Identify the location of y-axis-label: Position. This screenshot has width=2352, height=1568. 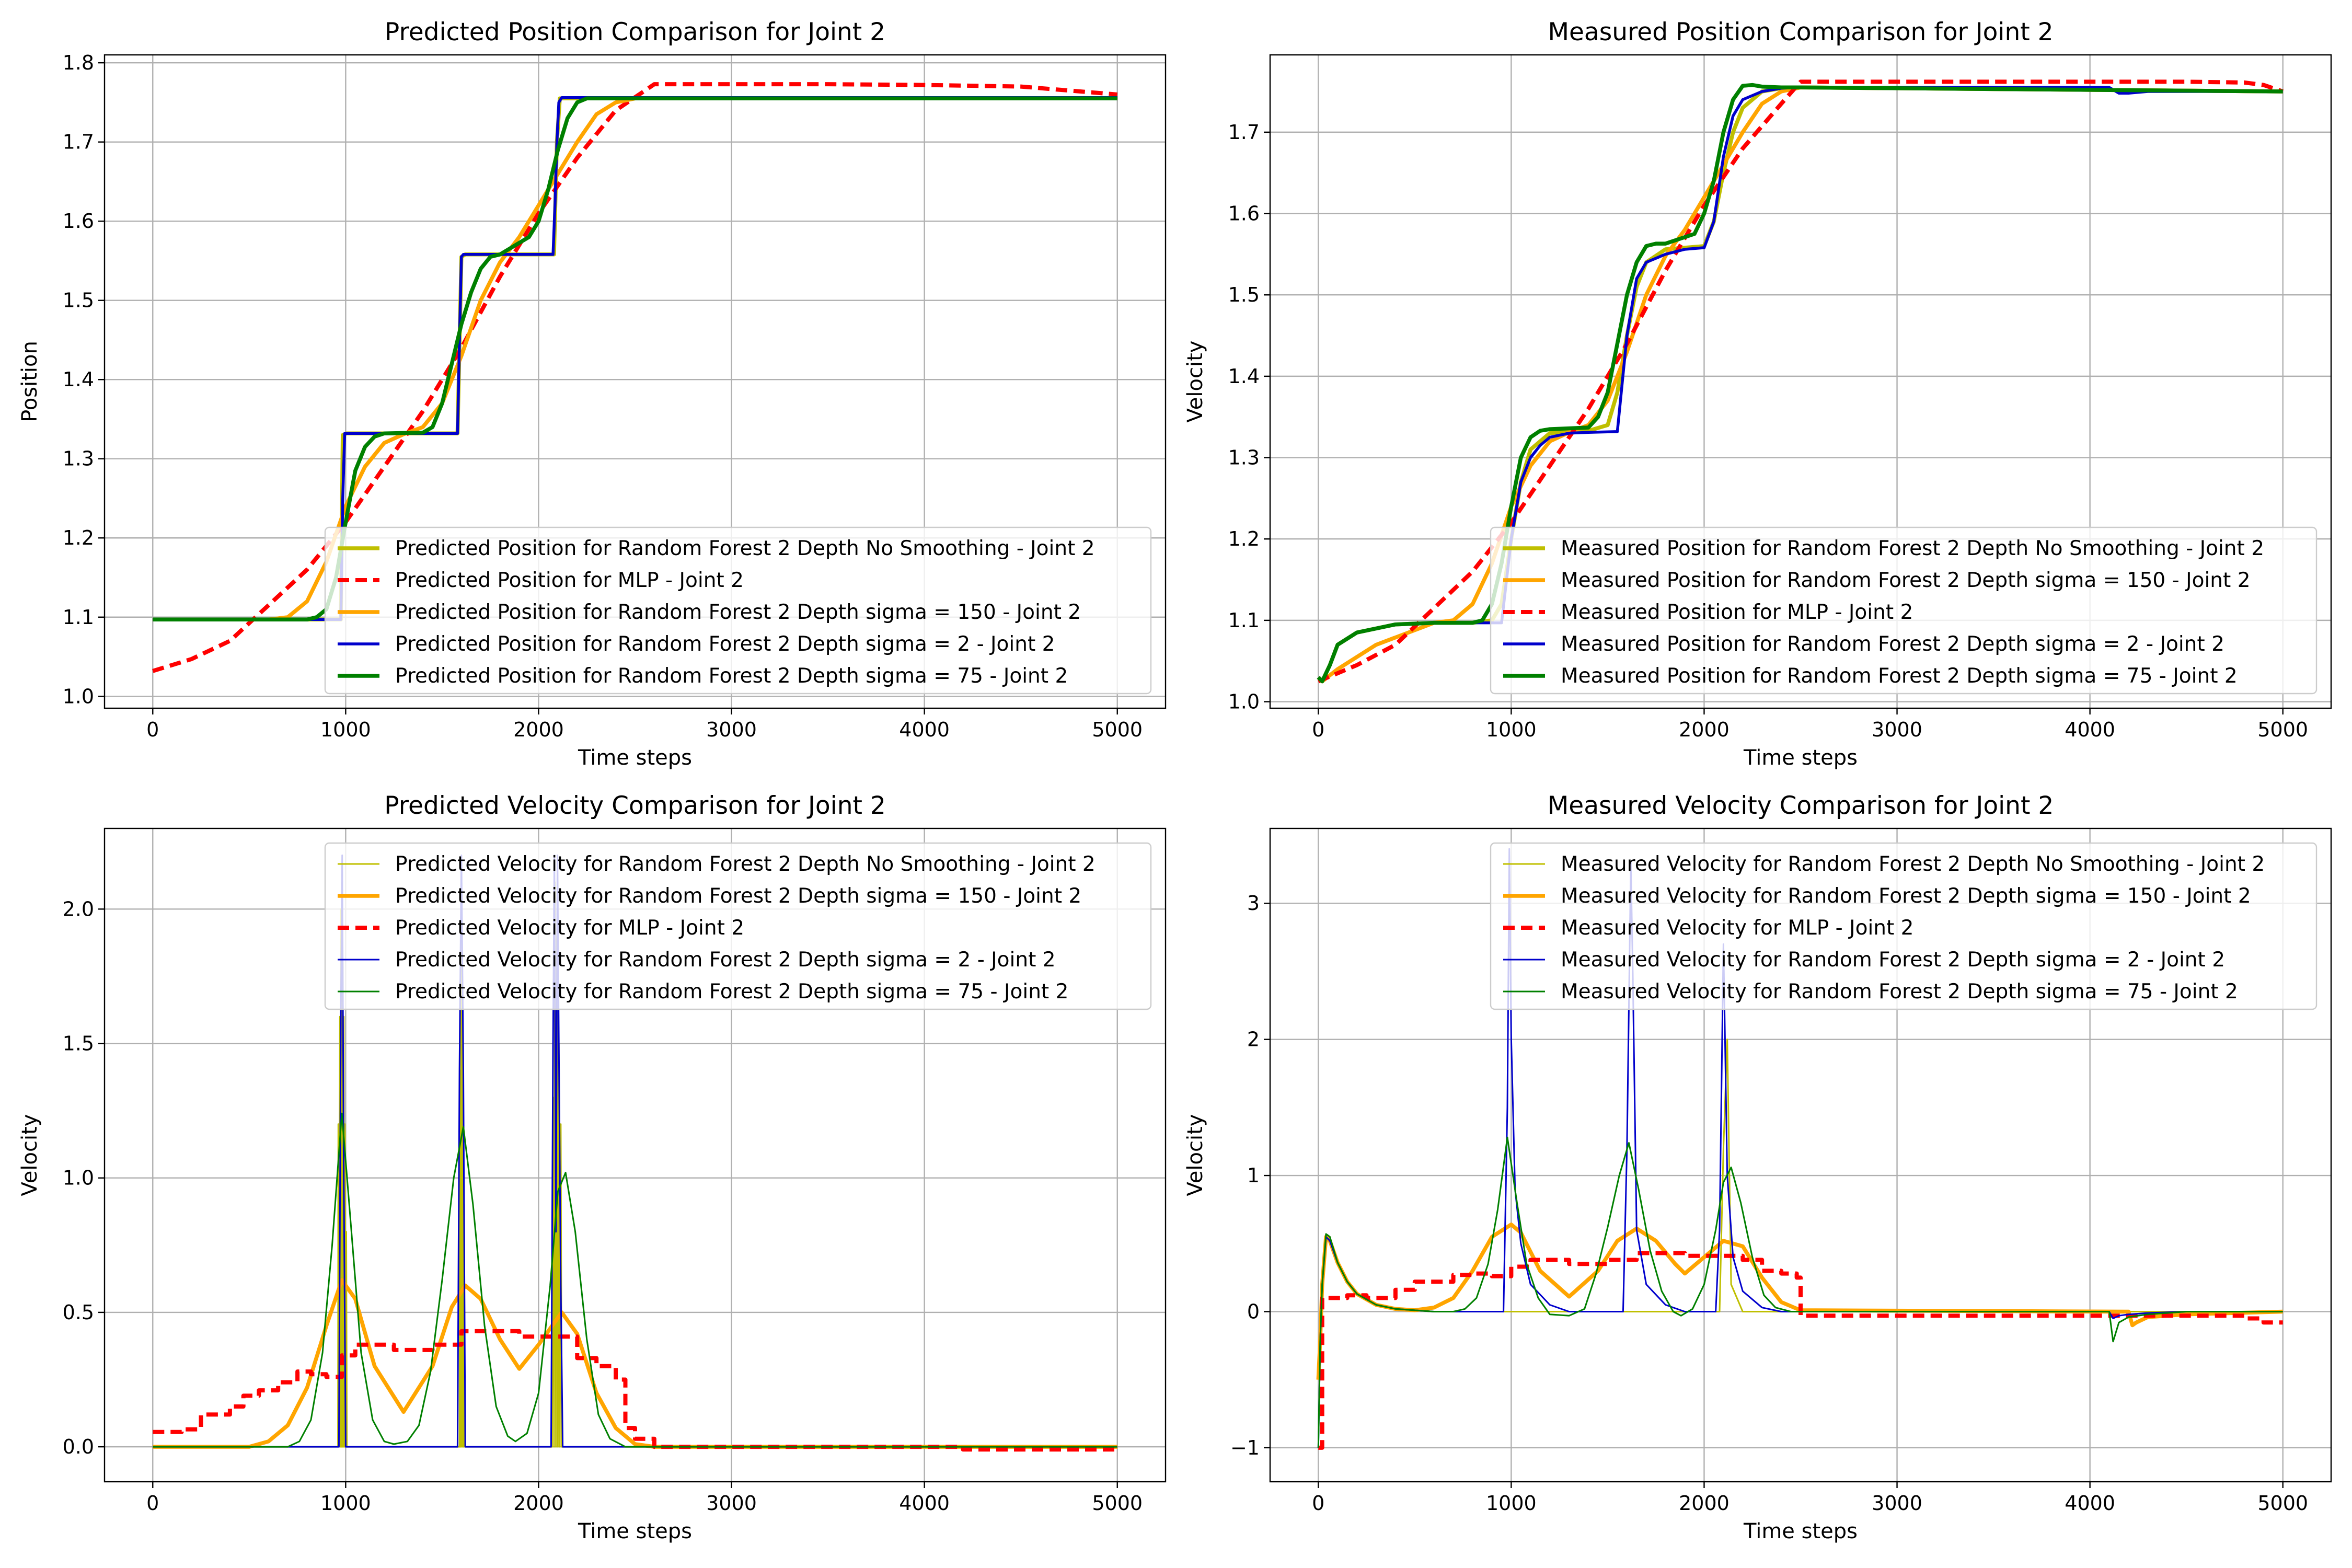
(30, 381).